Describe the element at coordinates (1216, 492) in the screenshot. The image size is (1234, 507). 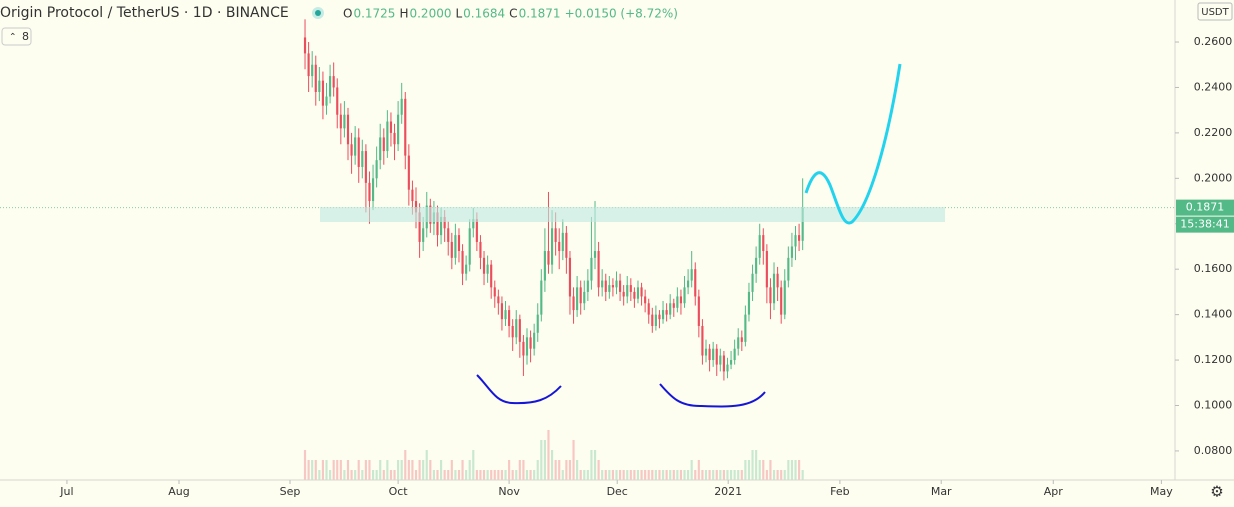
I see `settings-icon: ⚙` at that location.